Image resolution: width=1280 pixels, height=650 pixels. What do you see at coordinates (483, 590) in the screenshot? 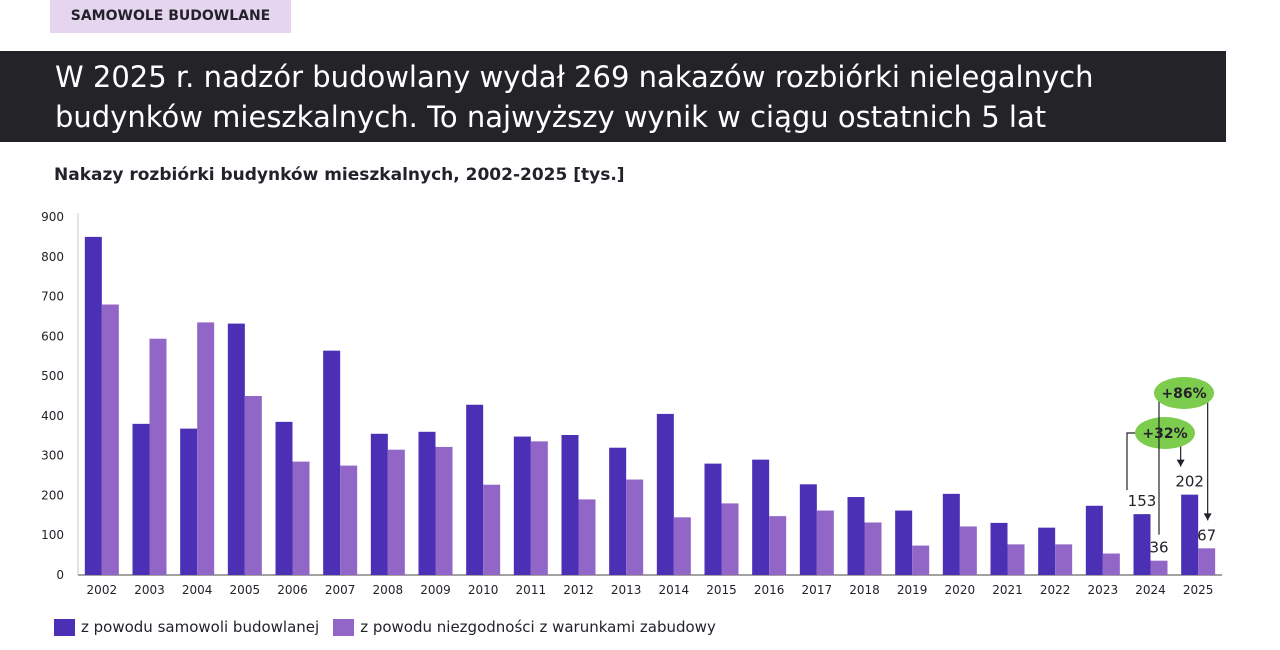
I see `x-tick-label: 2010` at bounding box center [483, 590].